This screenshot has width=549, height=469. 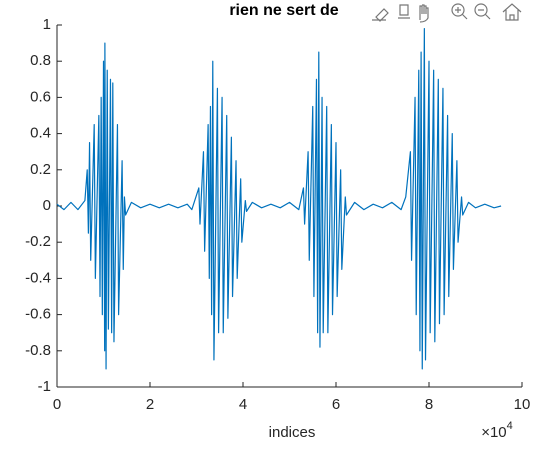 What do you see at coordinates (40, 169) in the screenshot?
I see `y-tick-label: 0.2` at bounding box center [40, 169].